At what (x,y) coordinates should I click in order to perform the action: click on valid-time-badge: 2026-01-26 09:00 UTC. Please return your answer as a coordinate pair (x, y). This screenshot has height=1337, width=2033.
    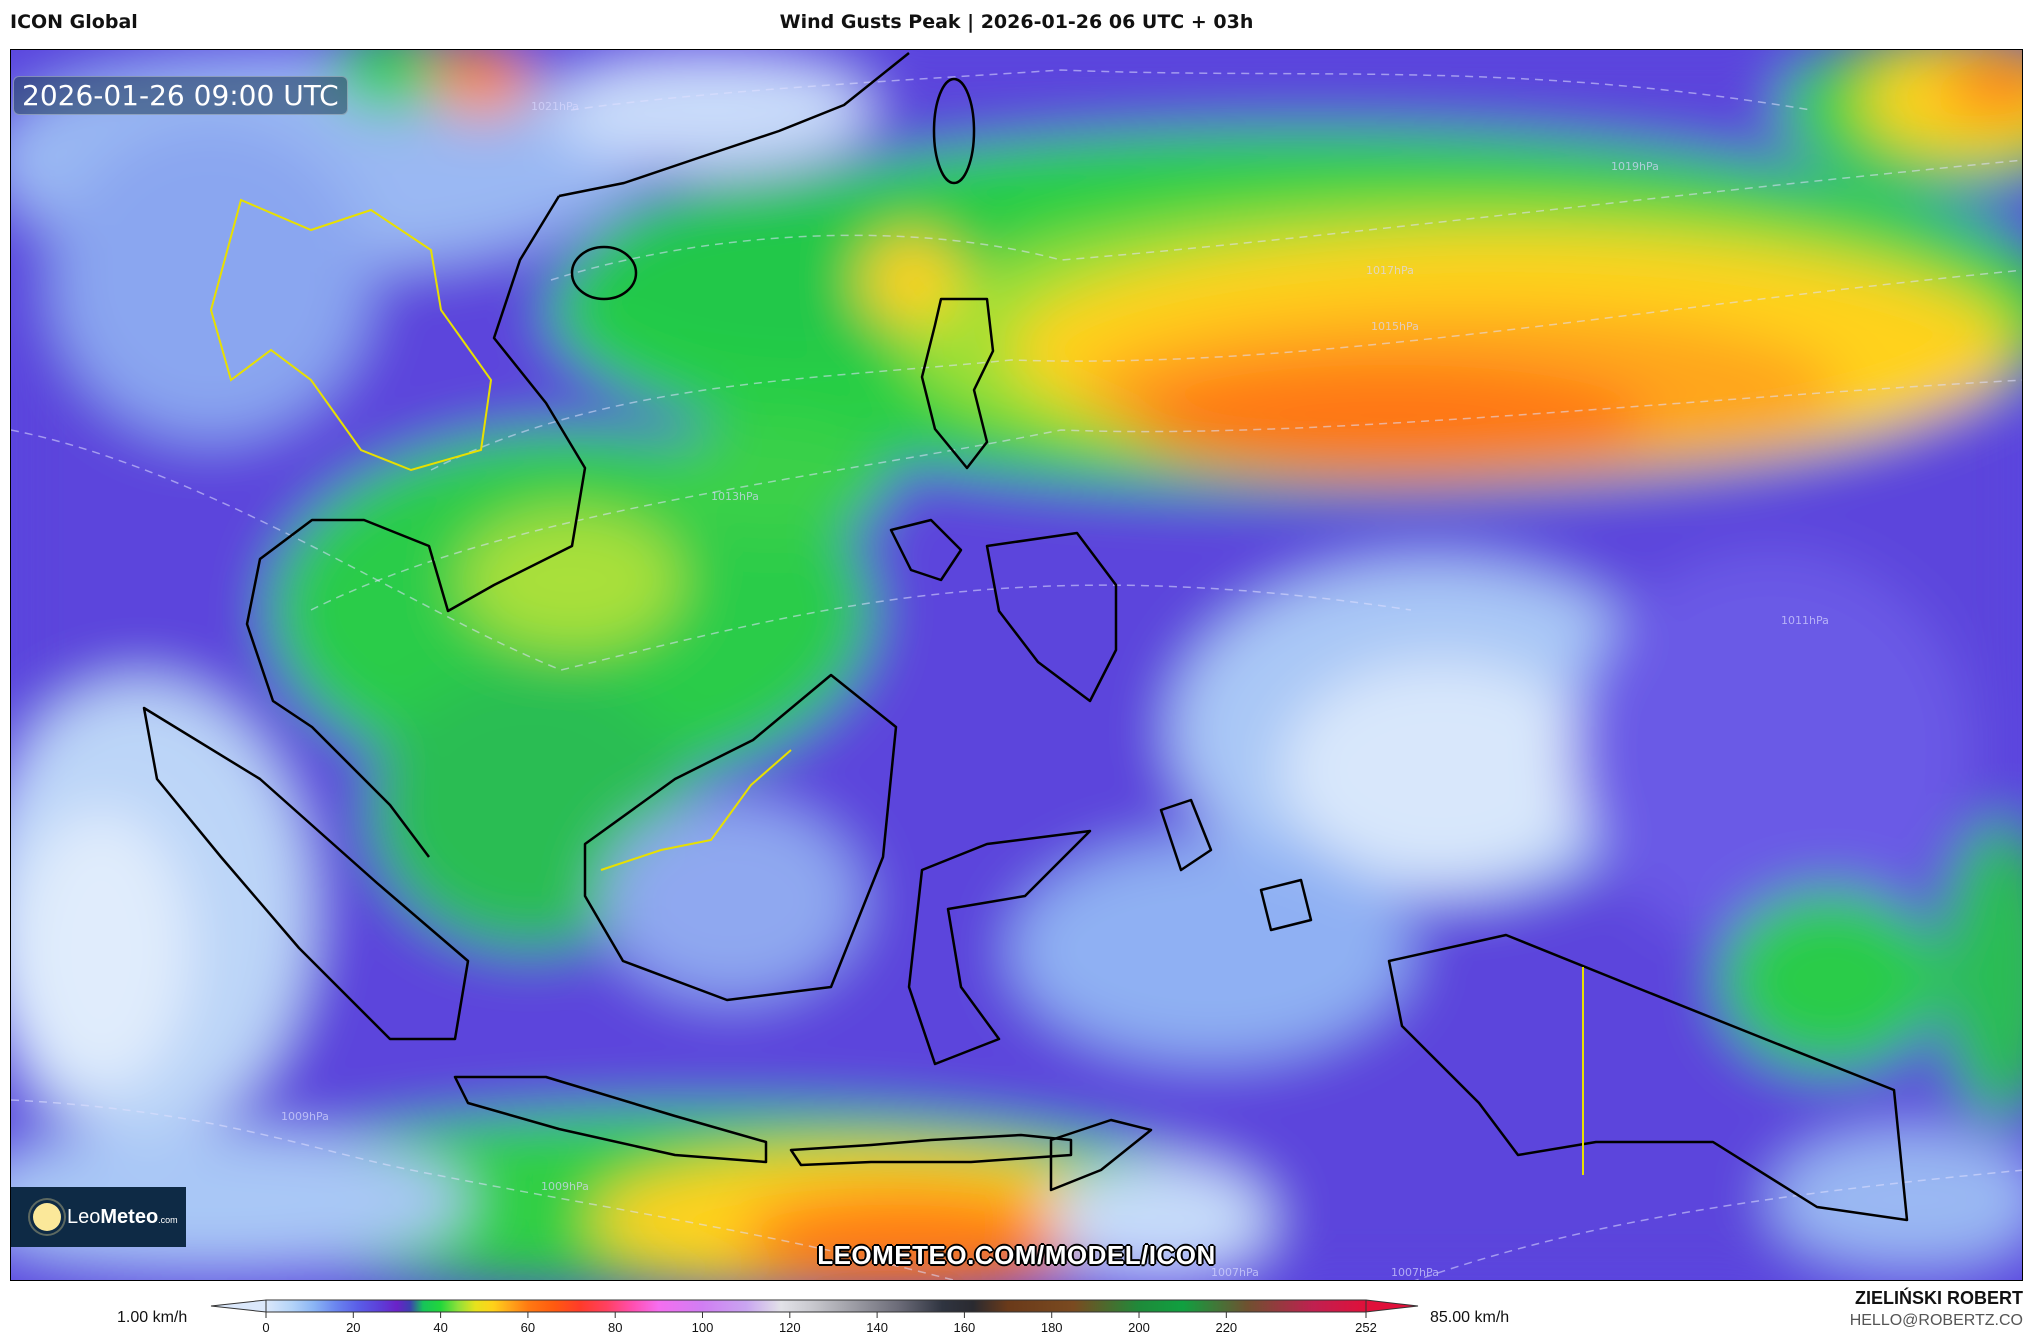
    Looking at the image, I should click on (180, 95).